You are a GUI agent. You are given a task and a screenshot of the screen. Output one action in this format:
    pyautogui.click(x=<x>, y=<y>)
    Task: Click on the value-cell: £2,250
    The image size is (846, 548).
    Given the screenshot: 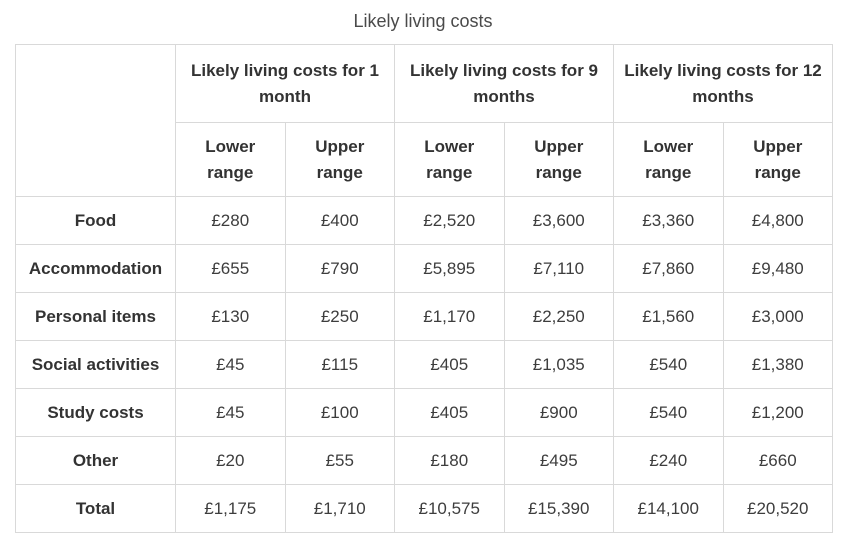 What is the action you would take?
    pyautogui.click(x=558, y=316)
    